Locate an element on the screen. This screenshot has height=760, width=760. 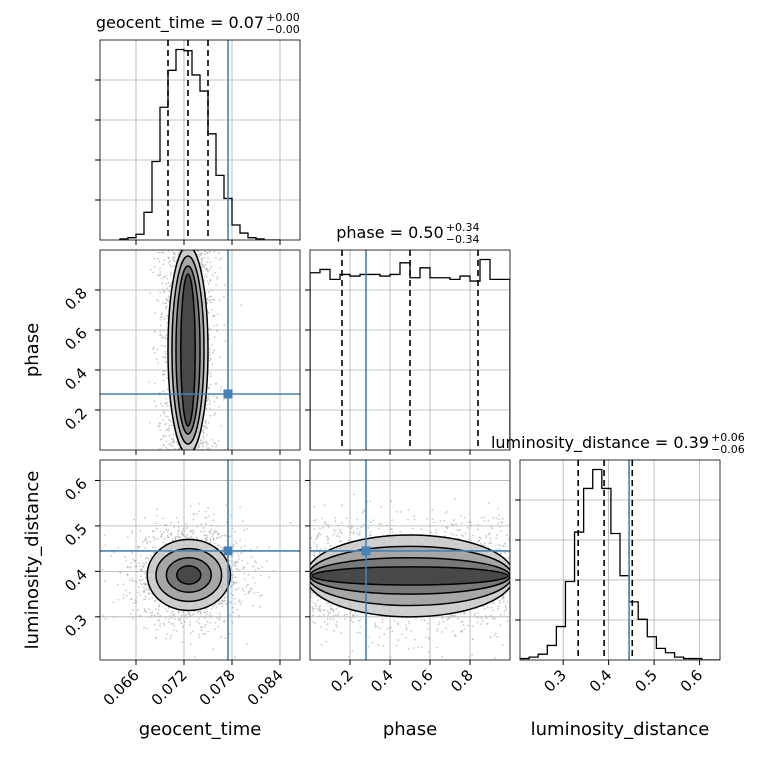
x-tick-label: 0.6 is located at coordinates (692, 681).